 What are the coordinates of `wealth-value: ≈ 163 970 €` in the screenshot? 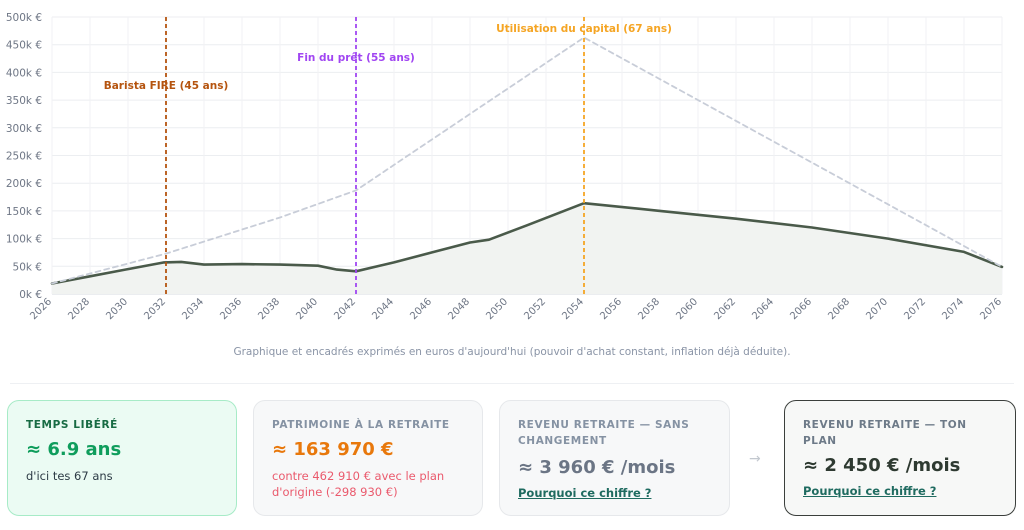 It's located at (333, 449).